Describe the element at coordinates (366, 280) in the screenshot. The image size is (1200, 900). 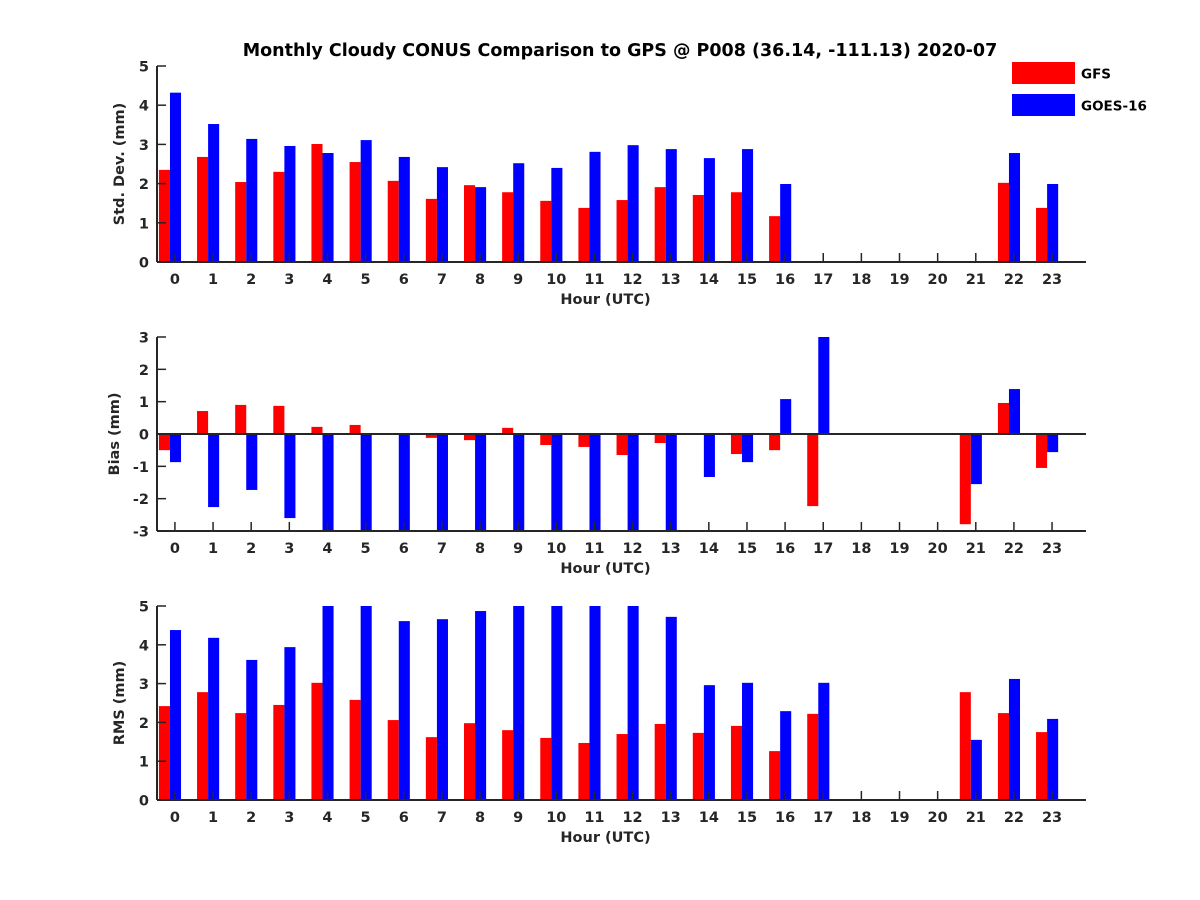
I see `std-dev-x-tick-label: 5` at that location.